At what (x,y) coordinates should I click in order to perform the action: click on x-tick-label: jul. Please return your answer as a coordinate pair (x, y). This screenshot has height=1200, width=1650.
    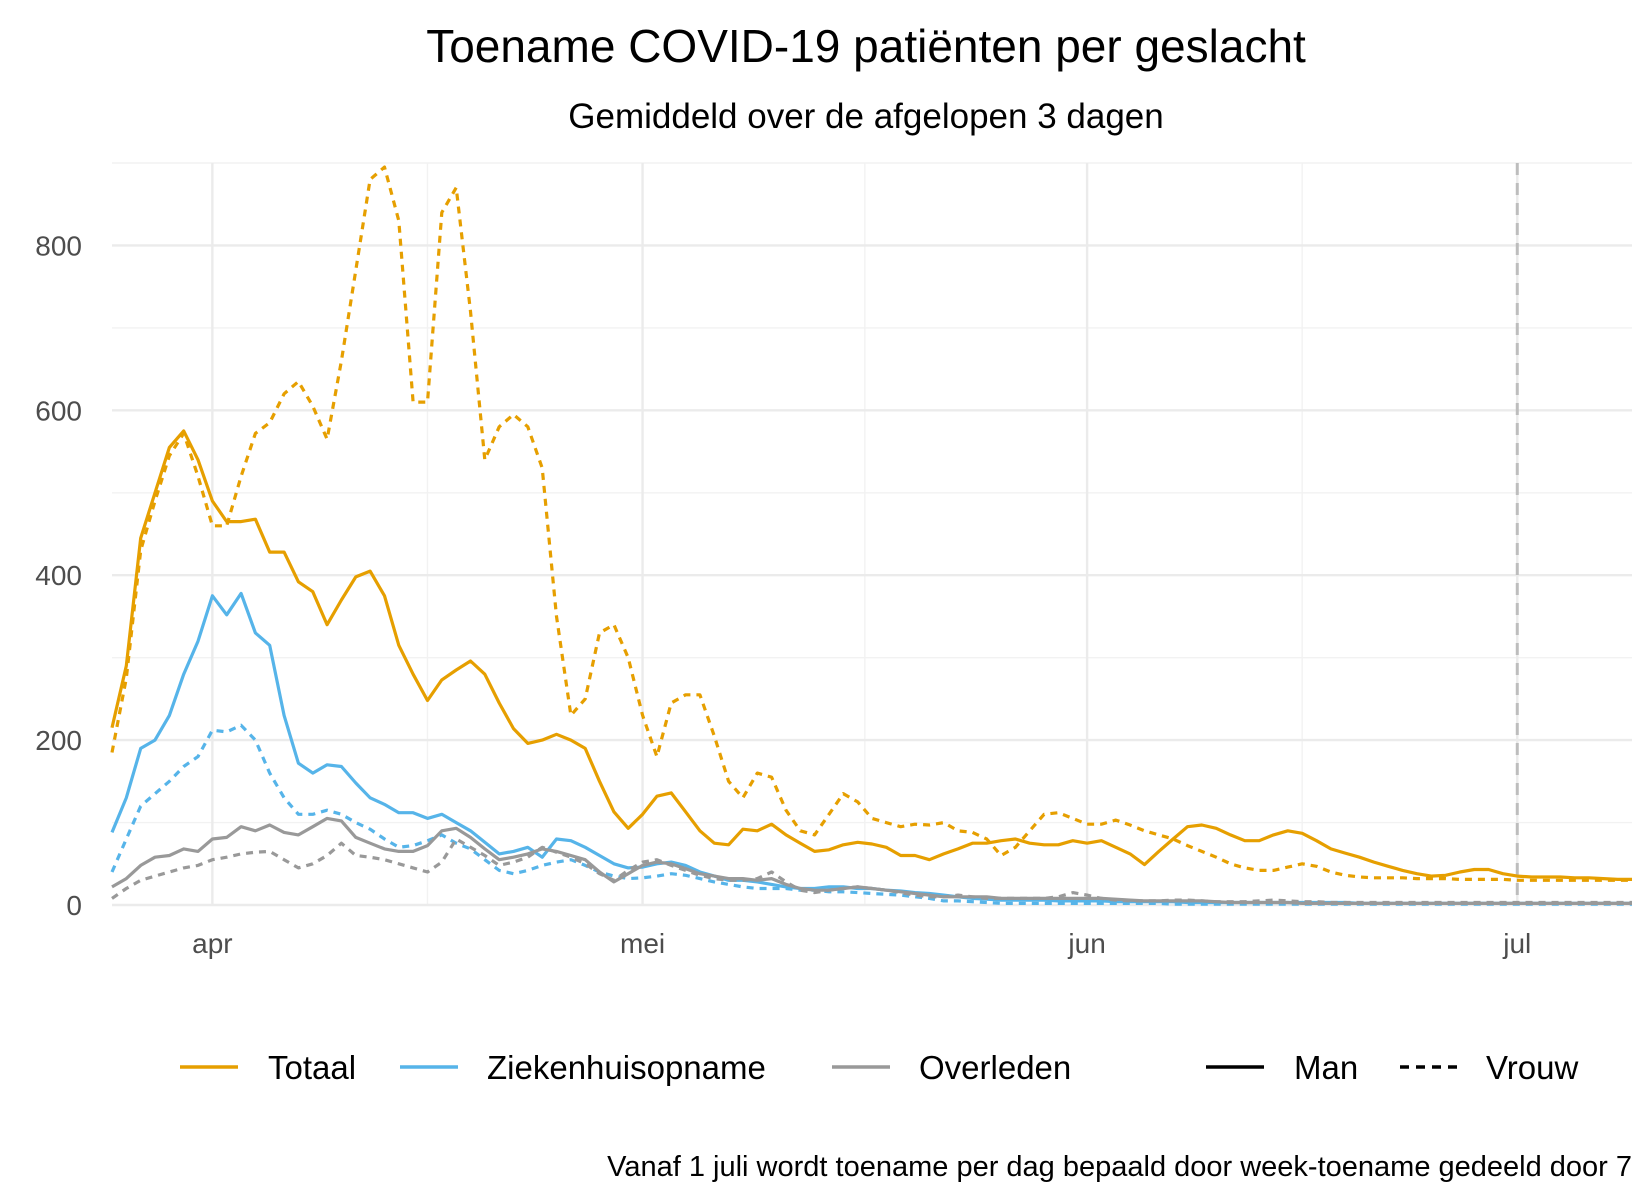
    Looking at the image, I should click on (1516, 943).